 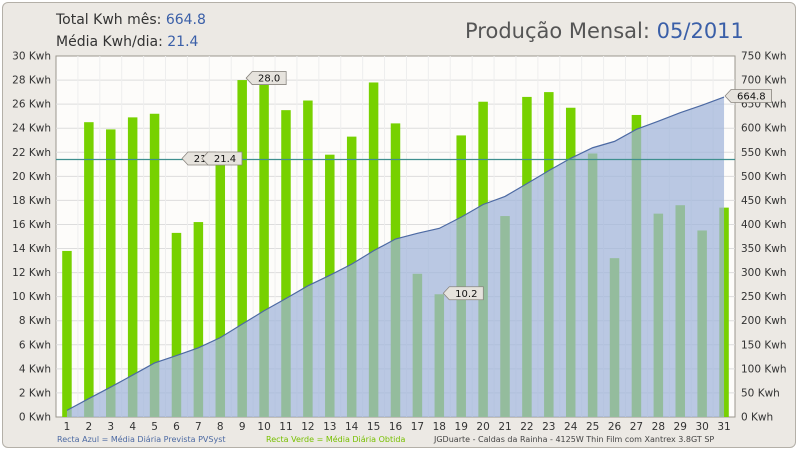 I want to click on x-tick-label: 17, so click(x=417, y=427).